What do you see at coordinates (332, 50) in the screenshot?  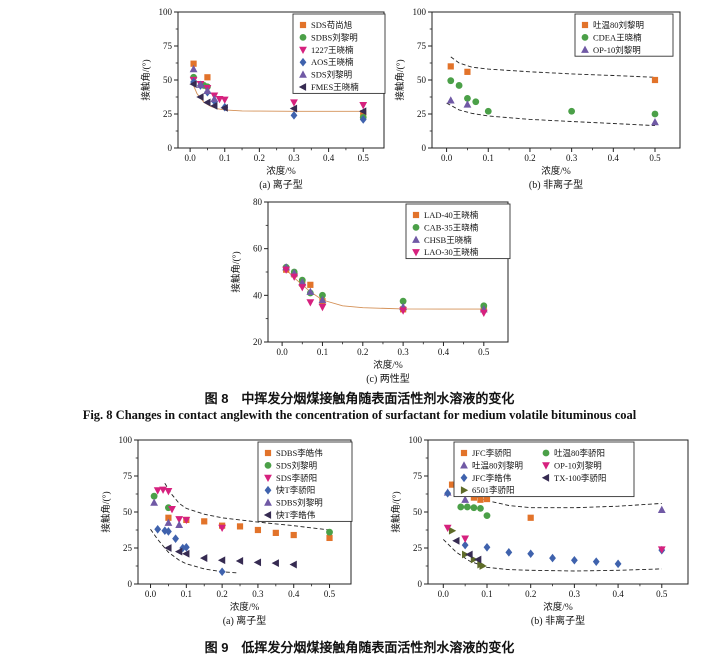 I see `legend-label: 1227王晓楠` at bounding box center [332, 50].